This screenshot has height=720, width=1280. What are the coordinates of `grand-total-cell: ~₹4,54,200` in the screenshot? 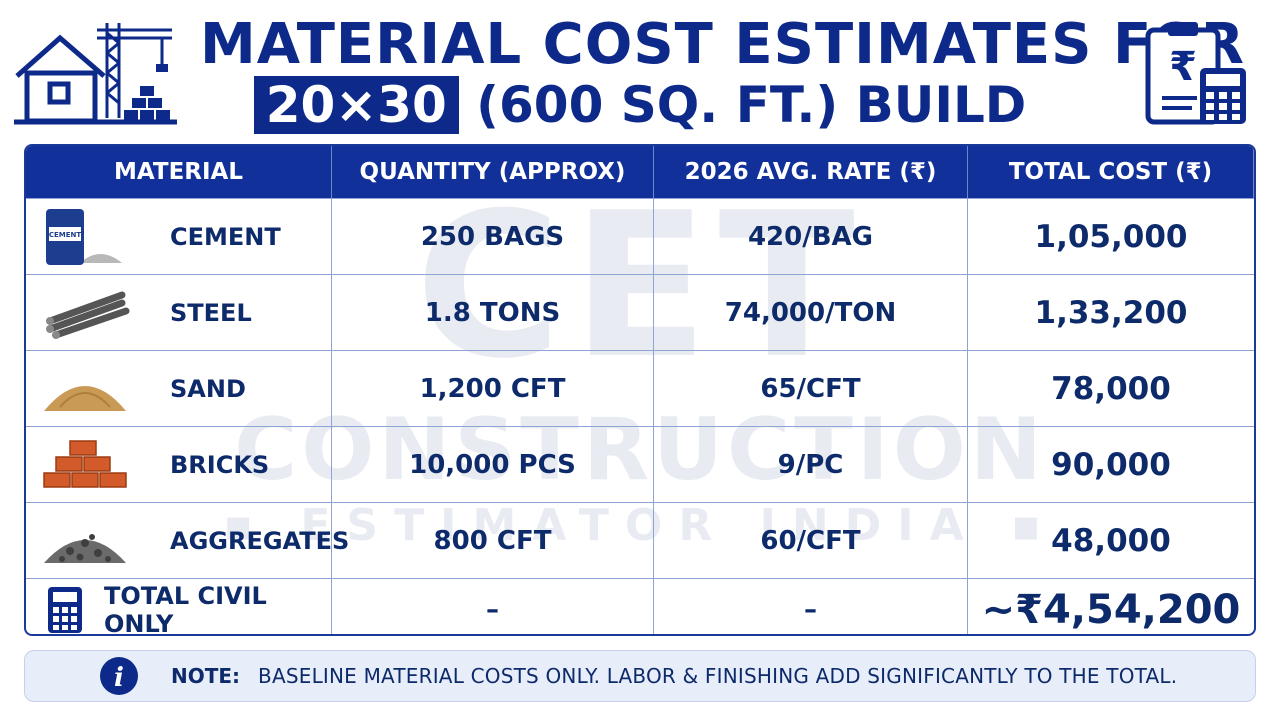 It's located at (1111, 609).